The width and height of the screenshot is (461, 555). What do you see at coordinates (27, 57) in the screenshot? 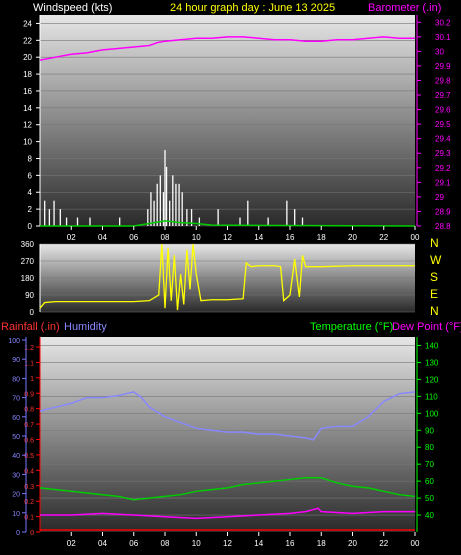
I see `wind-tick-label: 20` at bounding box center [27, 57].